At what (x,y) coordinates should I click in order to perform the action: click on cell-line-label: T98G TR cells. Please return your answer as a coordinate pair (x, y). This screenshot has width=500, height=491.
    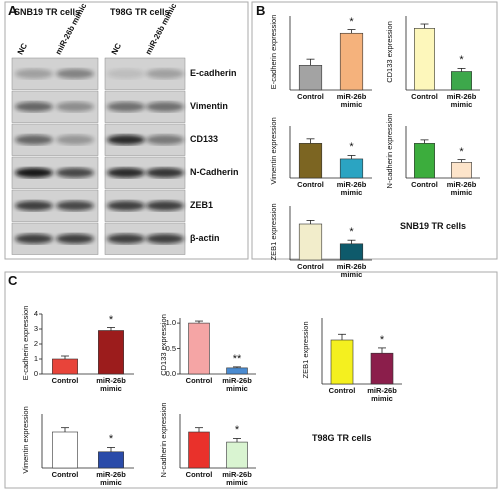
    Looking at the image, I should click on (140, 12).